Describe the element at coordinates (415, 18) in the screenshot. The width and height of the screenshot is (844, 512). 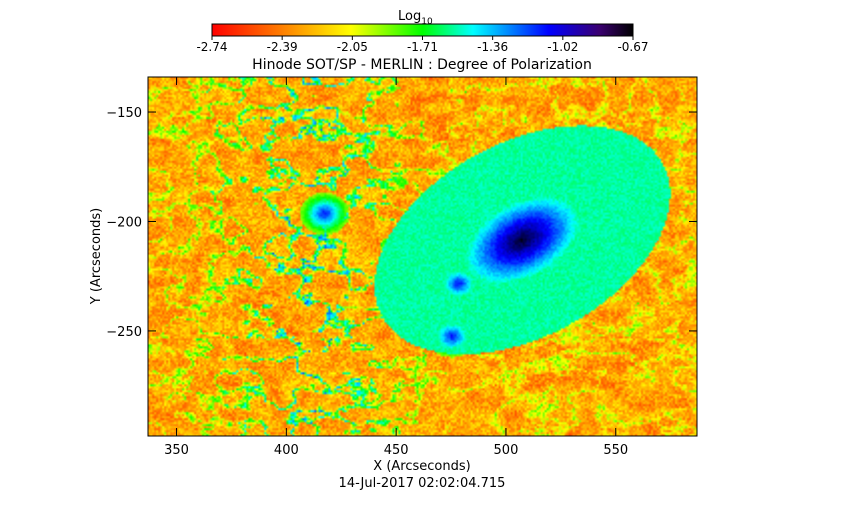
I see `colorbar-label: Log10` at that location.